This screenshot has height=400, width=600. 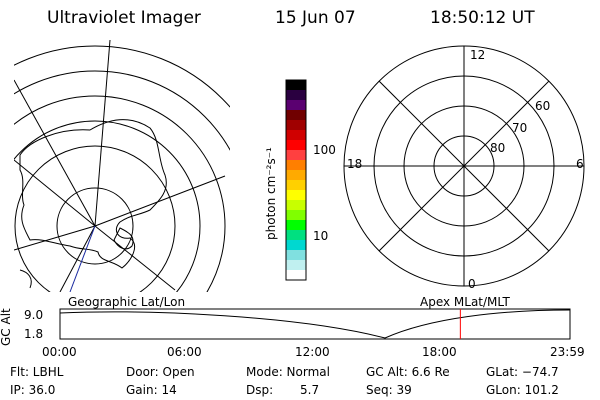 I want to click on seq-info: Seq: 39, so click(x=389, y=390).